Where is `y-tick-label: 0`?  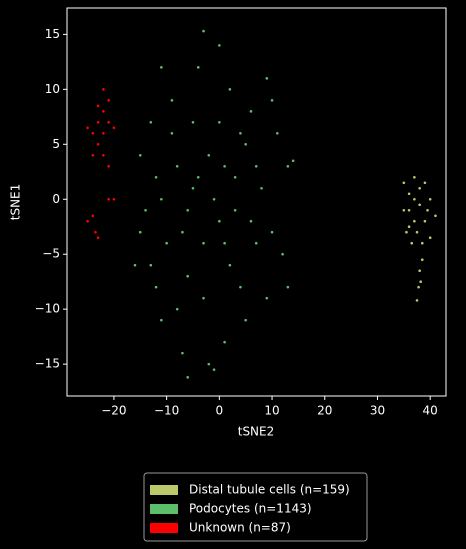
y-tick-label: 0 is located at coordinates (56, 199).